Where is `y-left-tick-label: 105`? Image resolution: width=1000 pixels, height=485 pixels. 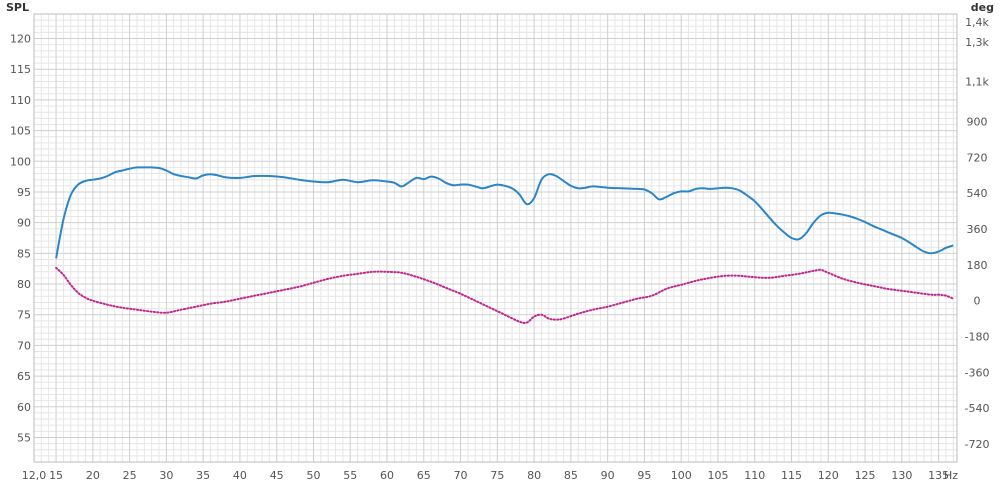 y-left-tick-label: 105 is located at coordinates (20, 131).